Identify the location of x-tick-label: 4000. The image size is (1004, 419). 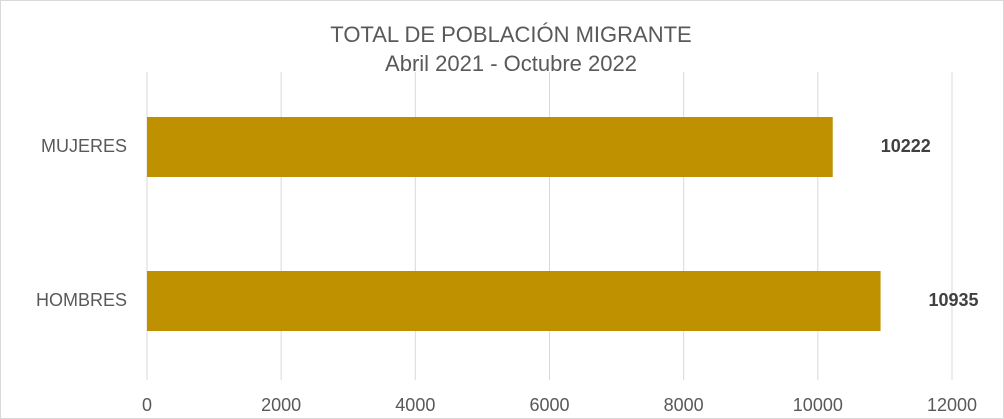
(415, 405).